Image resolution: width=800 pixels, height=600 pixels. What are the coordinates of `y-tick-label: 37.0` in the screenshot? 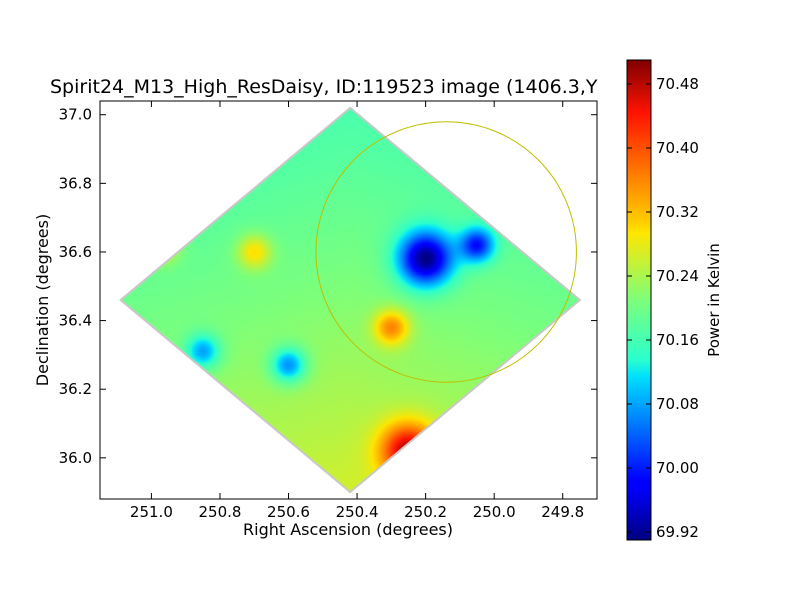 It's located at (75, 115).